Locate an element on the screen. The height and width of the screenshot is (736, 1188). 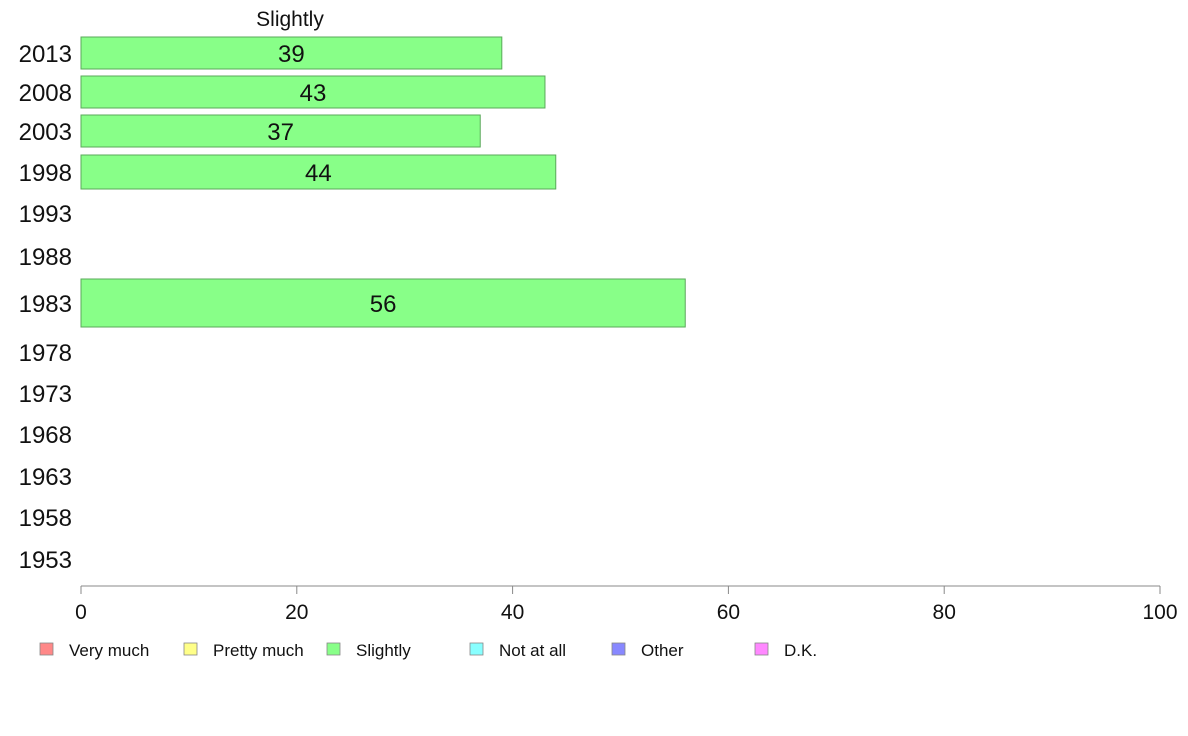
data-label-1983: 56 is located at coordinates (383, 304).